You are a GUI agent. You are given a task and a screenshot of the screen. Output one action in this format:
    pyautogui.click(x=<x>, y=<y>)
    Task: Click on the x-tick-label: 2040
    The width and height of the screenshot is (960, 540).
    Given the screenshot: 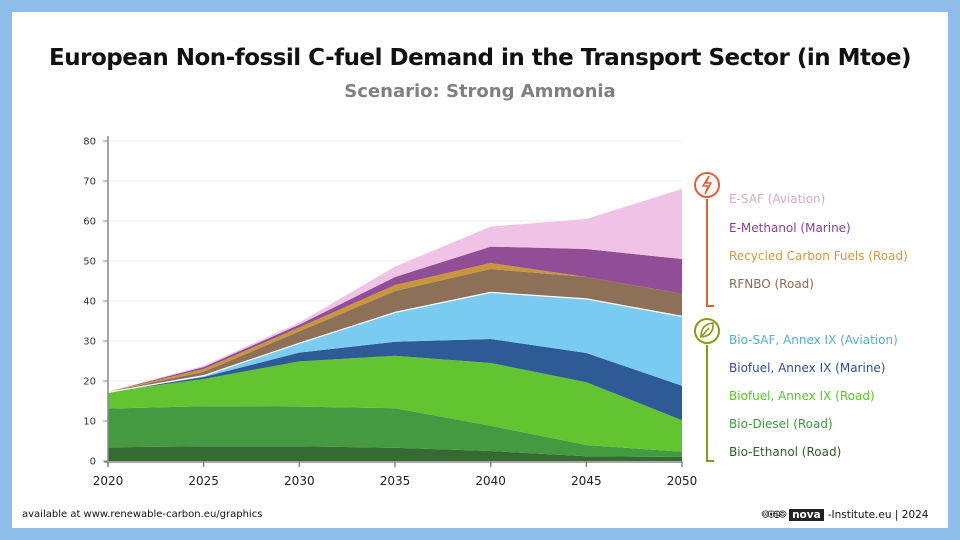 What is the action you would take?
    pyautogui.click(x=490, y=481)
    